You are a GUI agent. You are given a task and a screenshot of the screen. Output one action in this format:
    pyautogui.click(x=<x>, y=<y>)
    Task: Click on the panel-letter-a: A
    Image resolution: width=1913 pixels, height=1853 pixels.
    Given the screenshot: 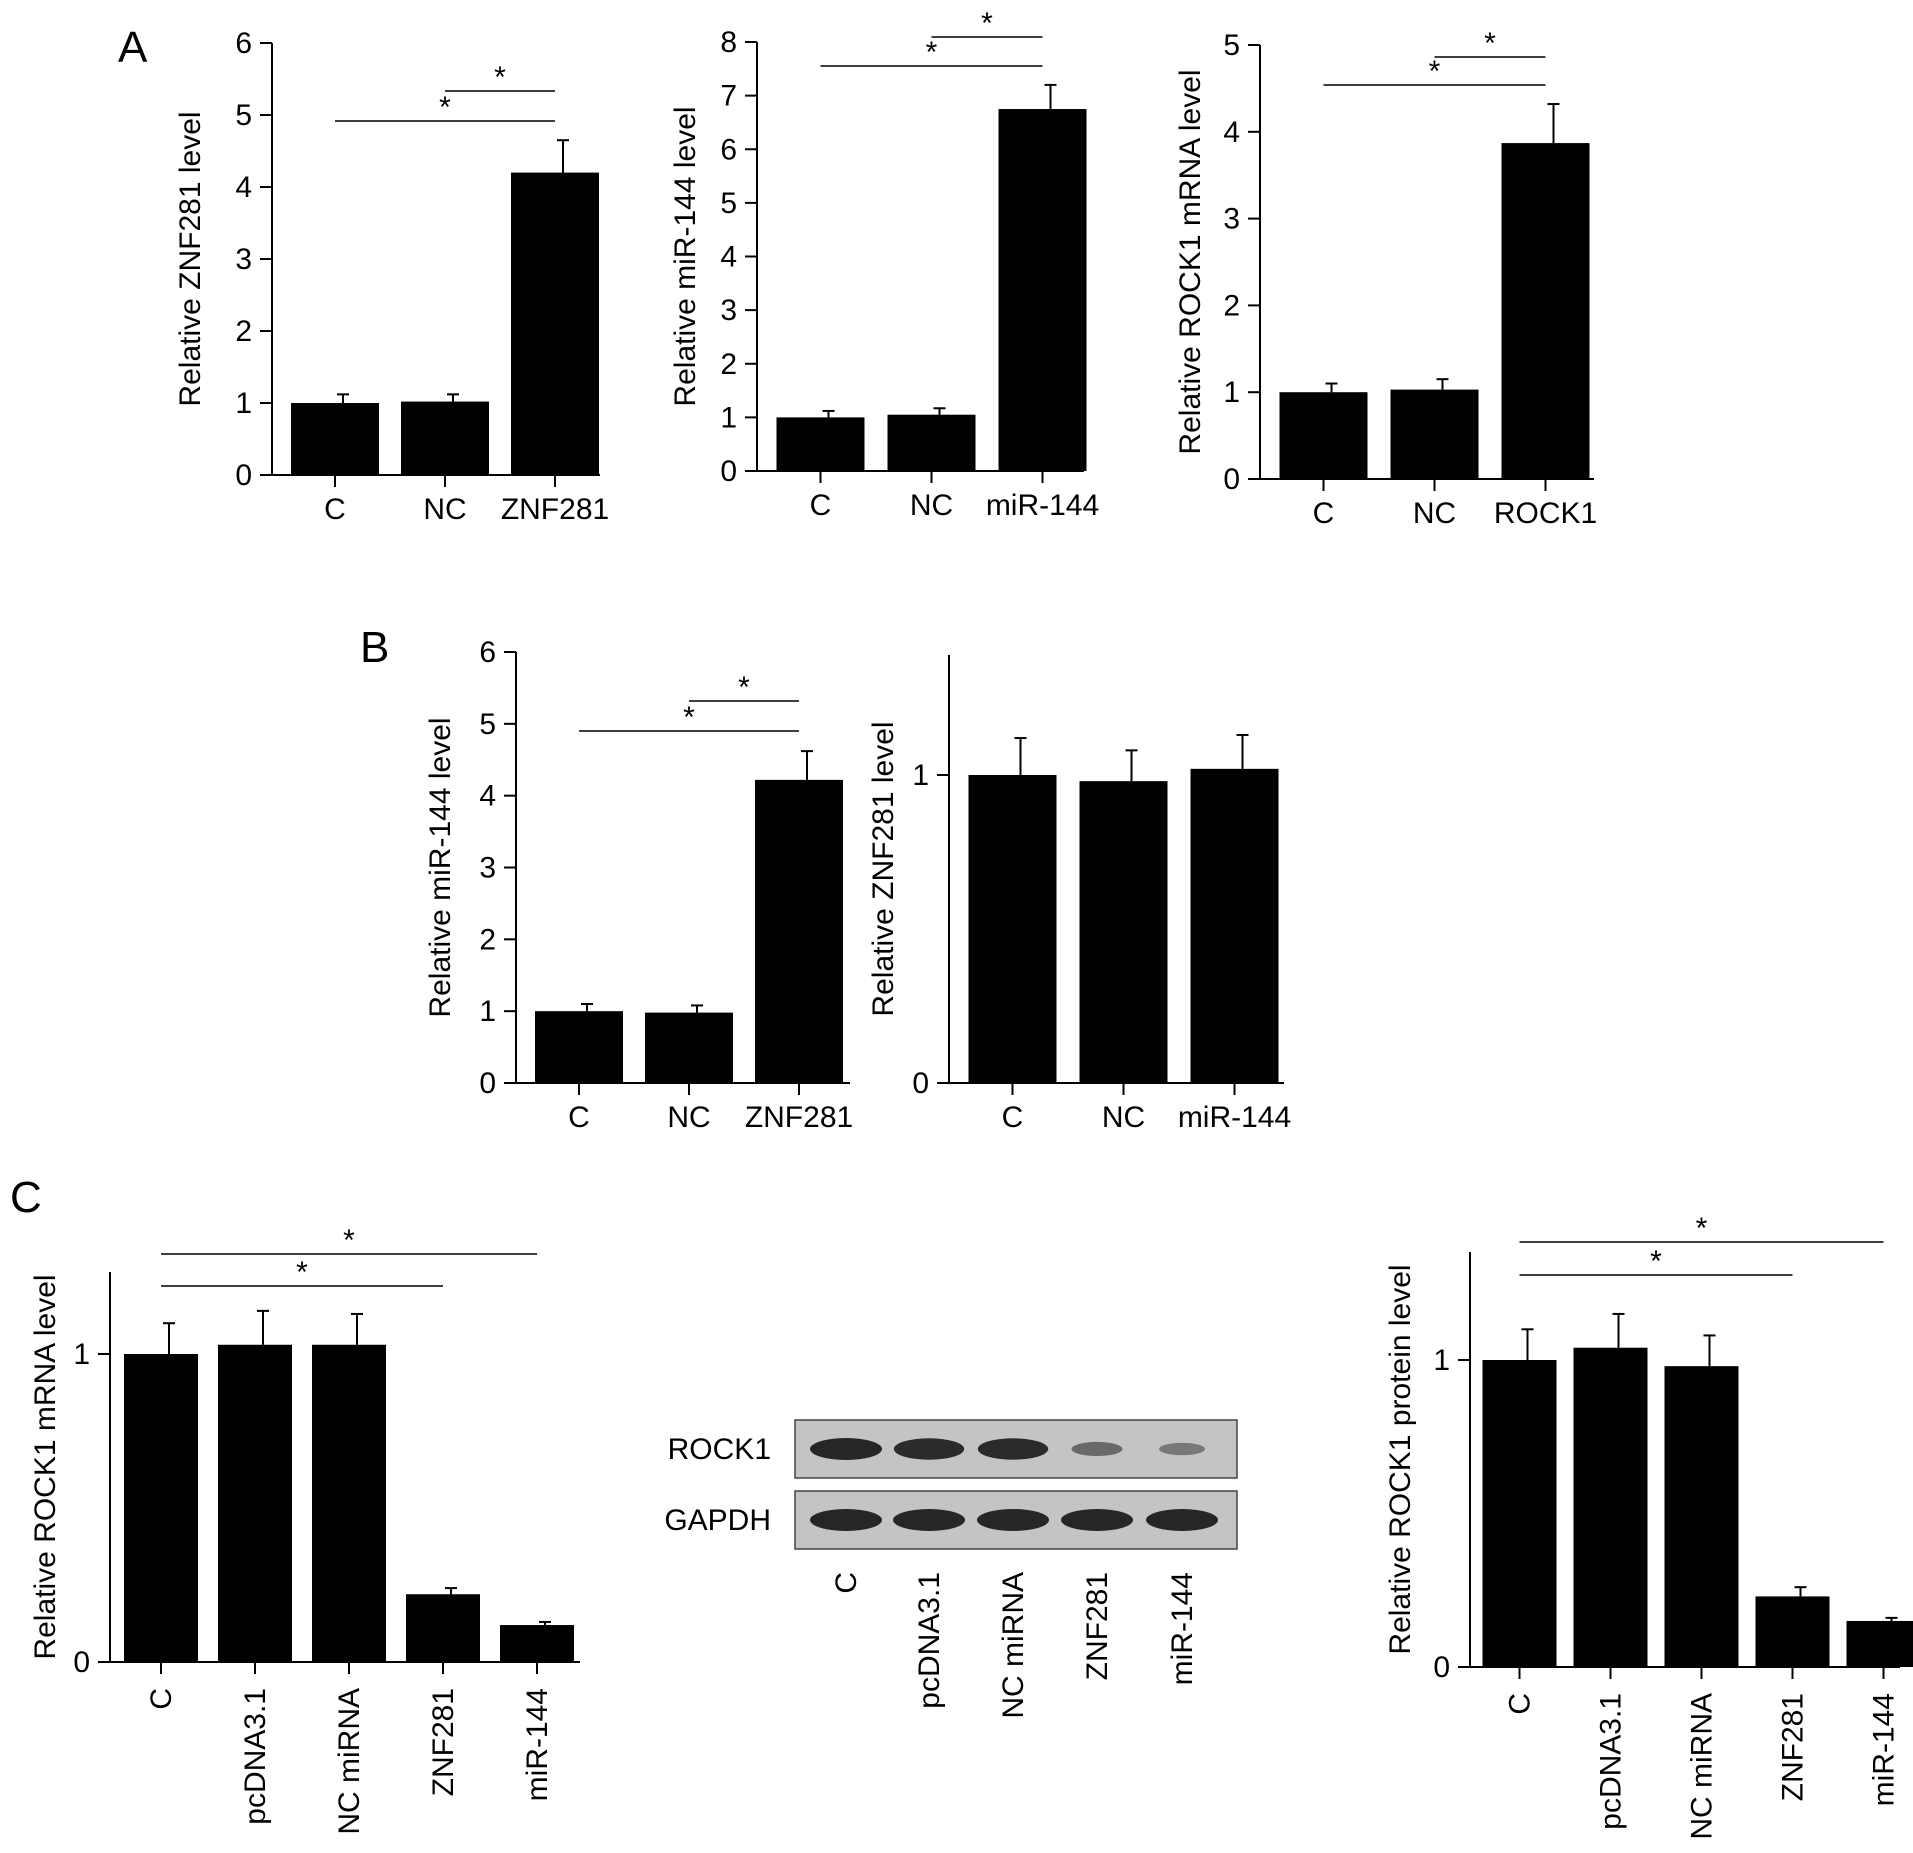 What is the action you would take?
    pyautogui.click(x=133, y=47)
    